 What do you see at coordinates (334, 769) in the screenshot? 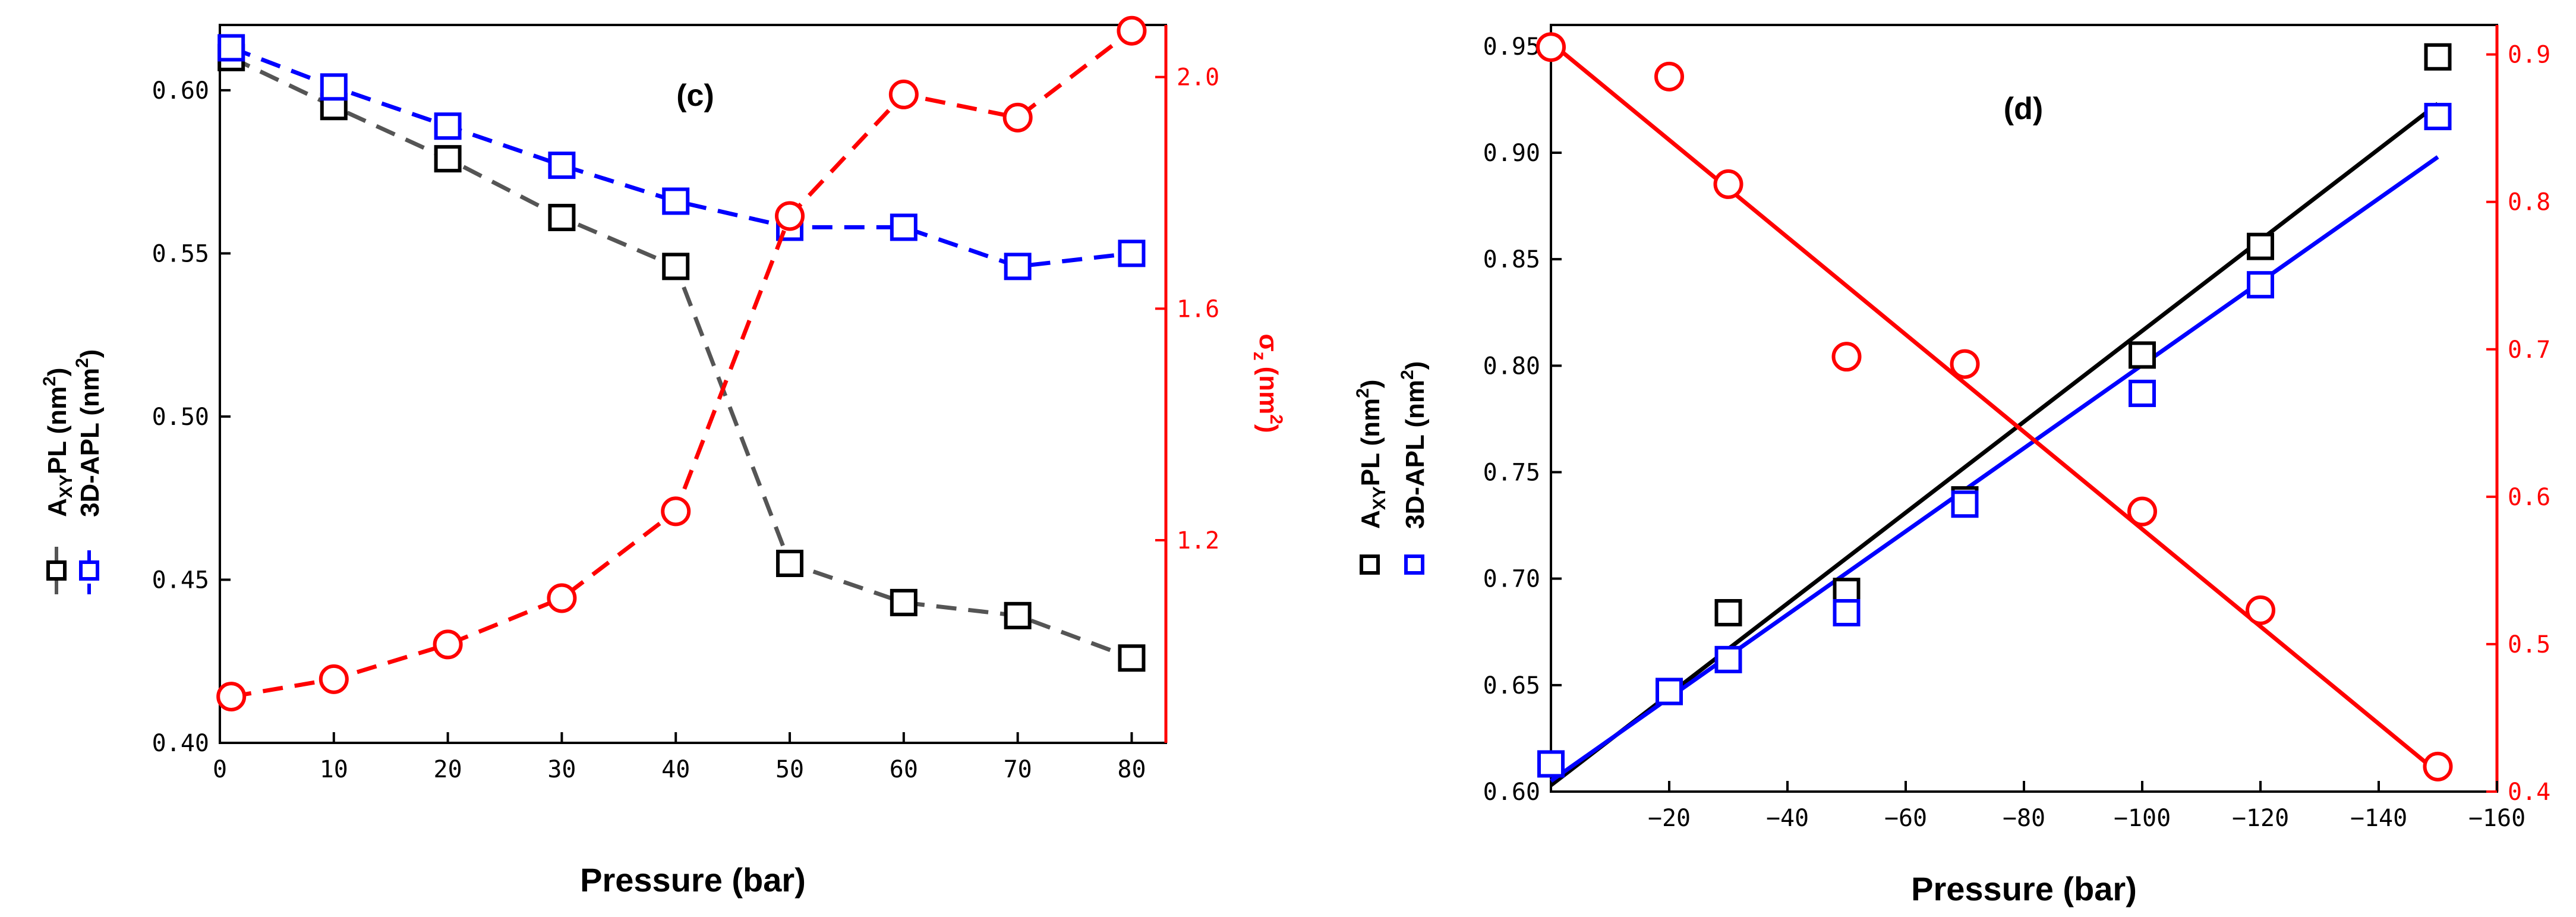
I see `x-tick-label: 10` at bounding box center [334, 769].